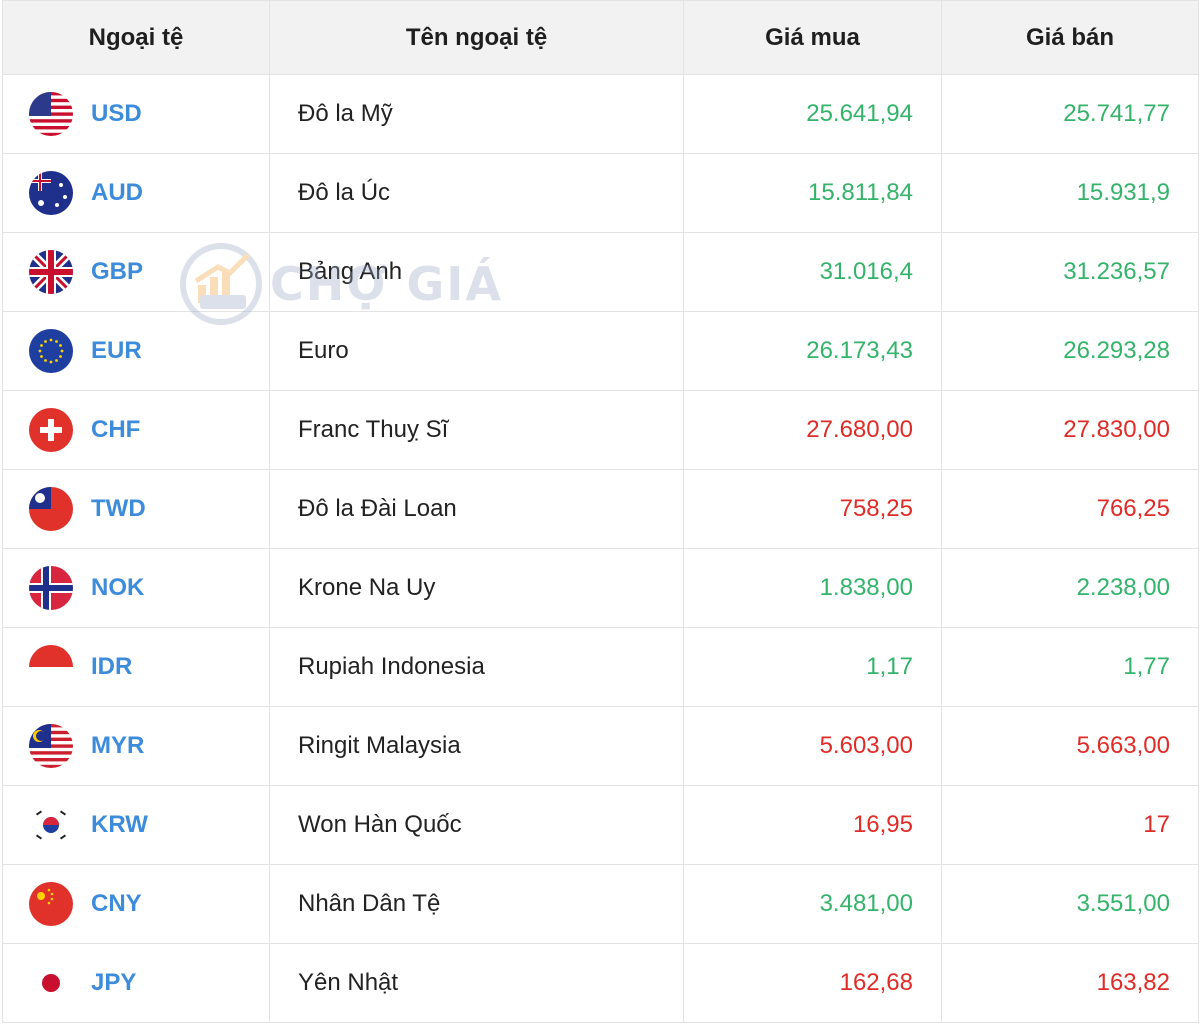 The height and width of the screenshot is (1024, 1200). What do you see at coordinates (1070, 746) in the screenshot?
I see `sell-price: 5.663,00` at bounding box center [1070, 746].